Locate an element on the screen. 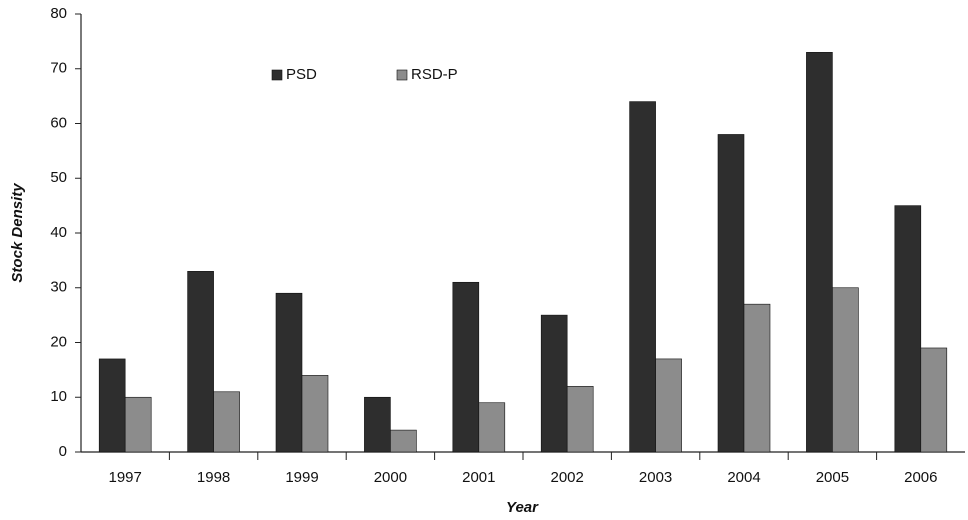 The width and height of the screenshot is (968, 520). y-tick-label: 10 is located at coordinates (58, 396).